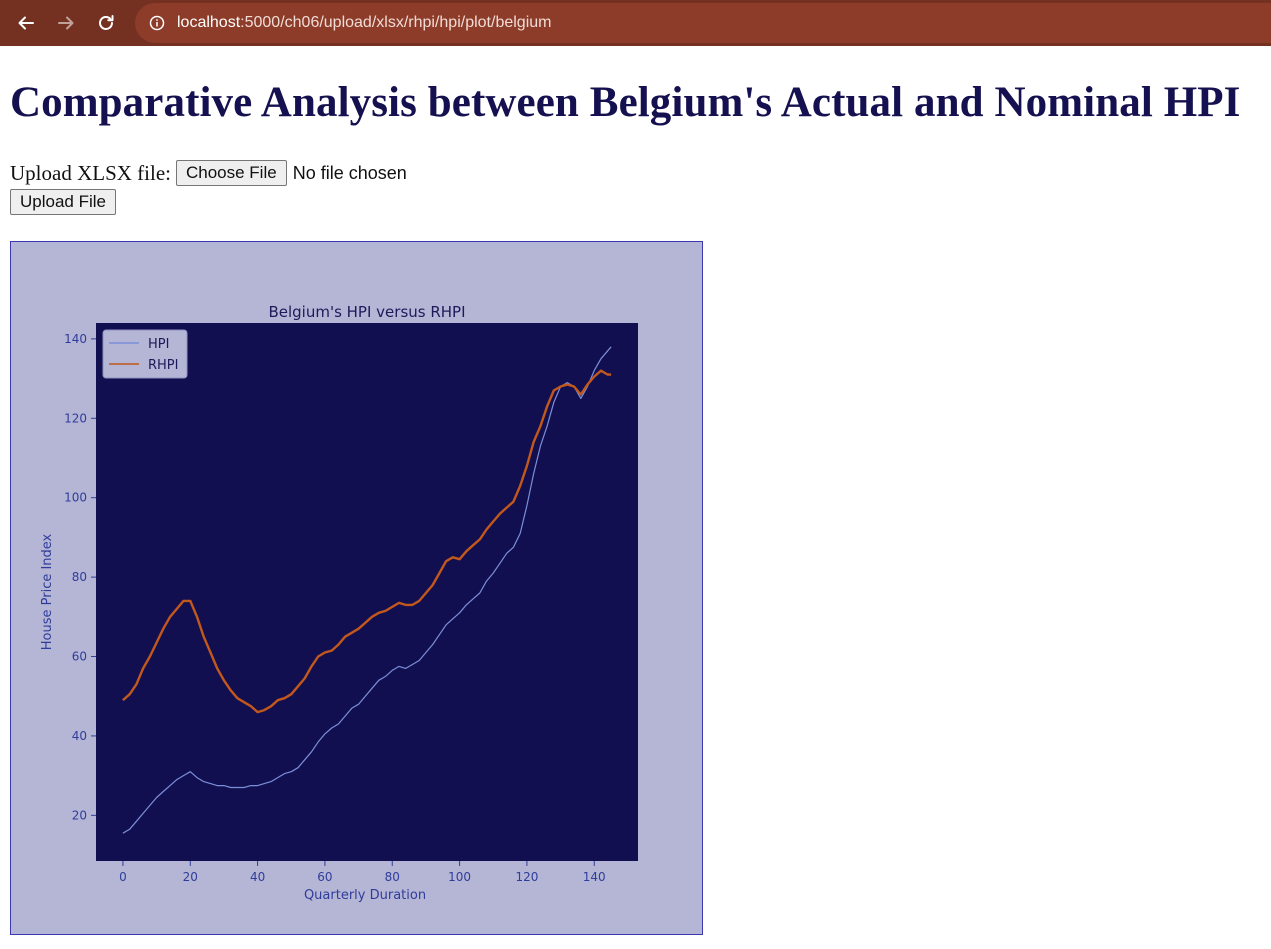 Image resolution: width=1271 pixels, height=949 pixels. What do you see at coordinates (75, 339) in the screenshot?
I see `y-tick-label: 140` at bounding box center [75, 339].